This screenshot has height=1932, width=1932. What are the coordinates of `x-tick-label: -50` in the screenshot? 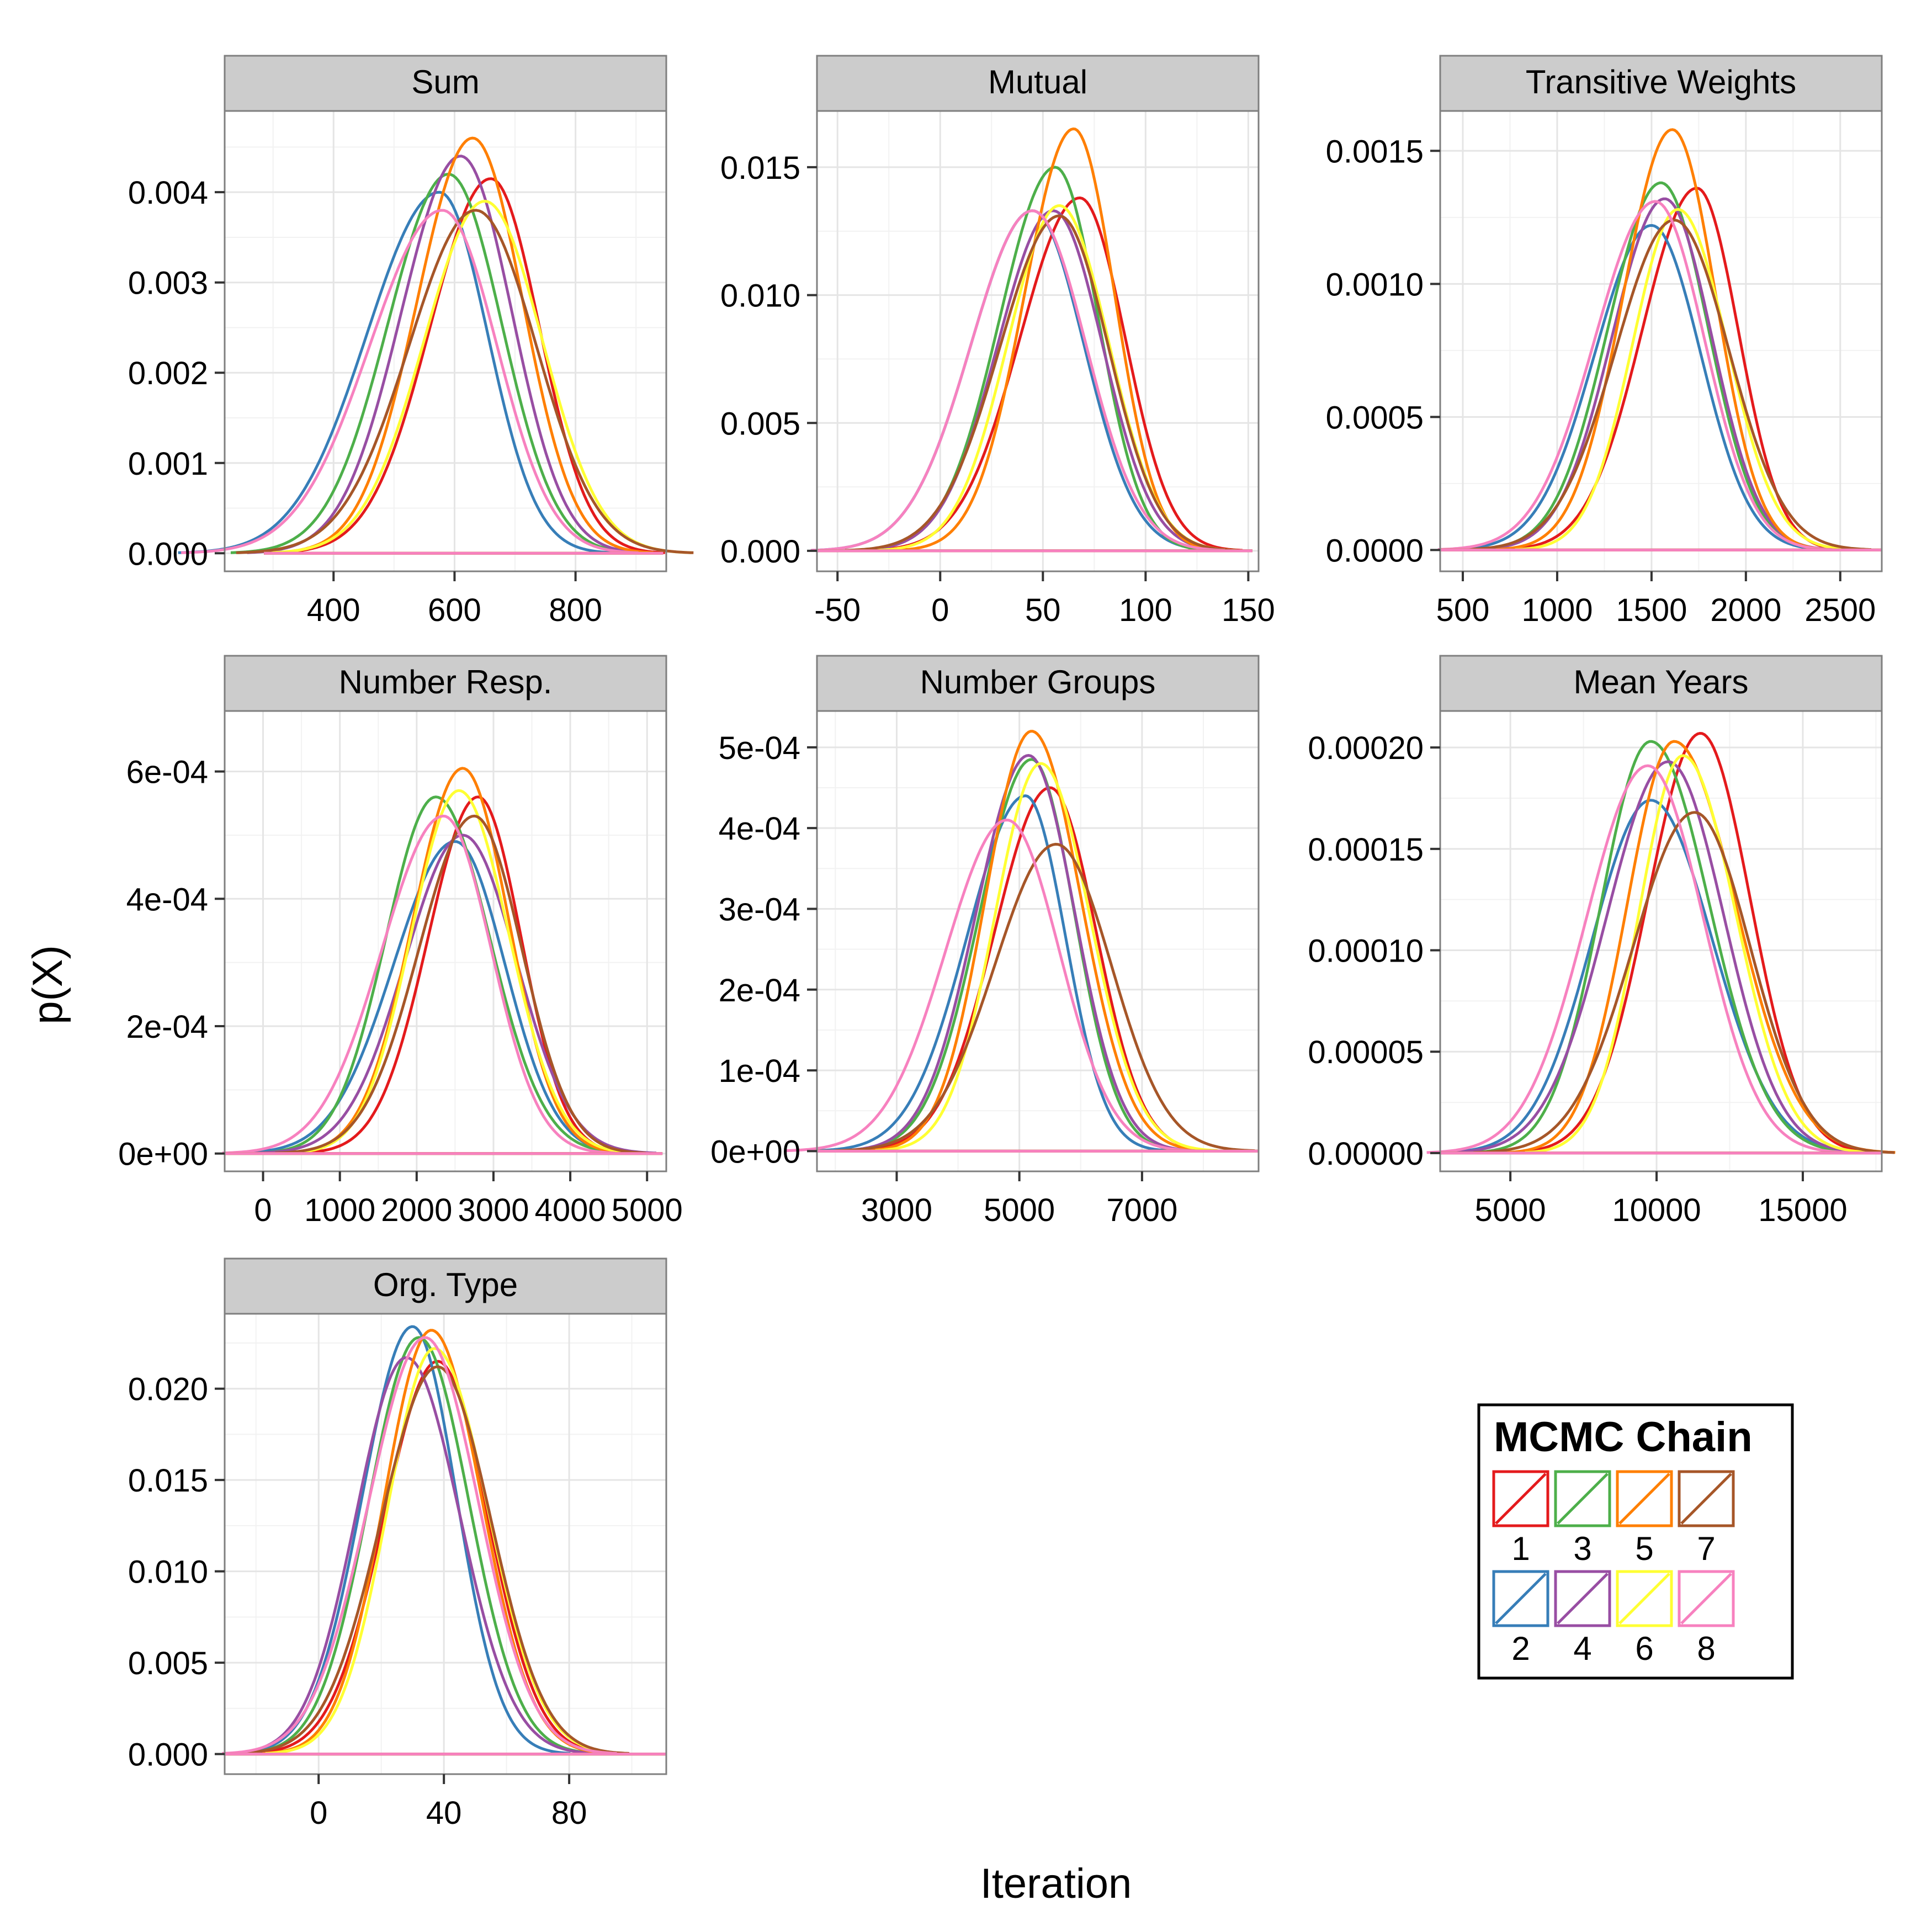 It's located at (838, 610).